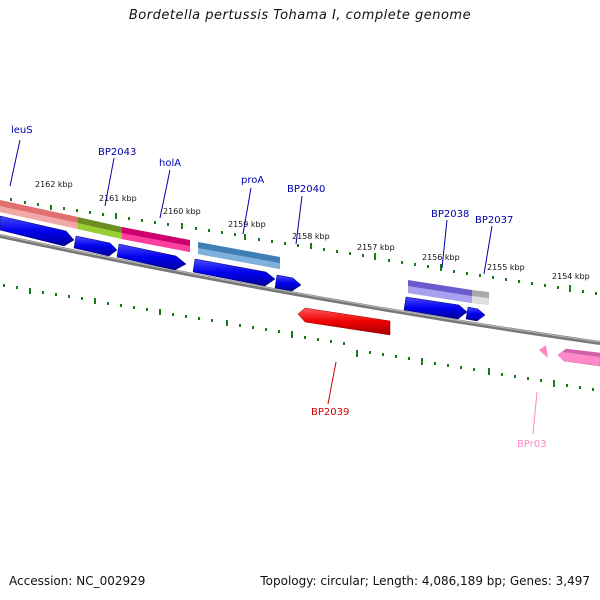  Describe the element at coordinates (330, 412) in the screenshot. I see `gene-label-BP2039: BP2039` at that location.